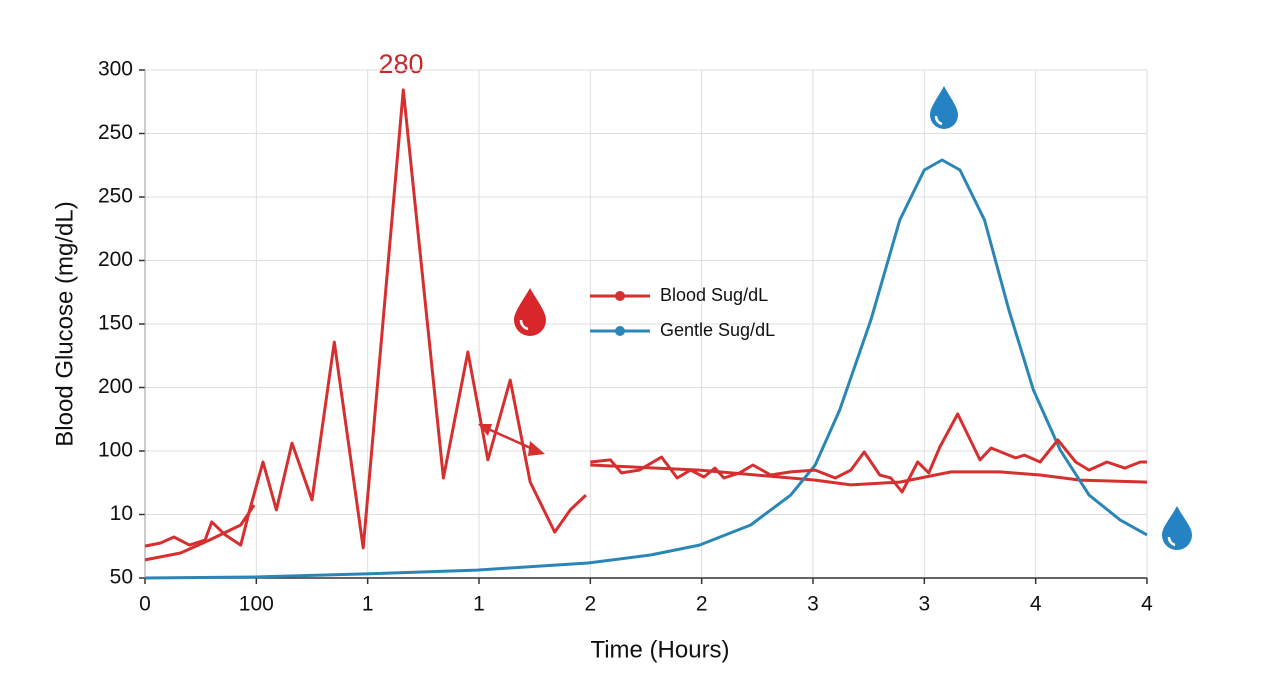 The image size is (1280, 698). What do you see at coordinates (64, 323) in the screenshot?
I see `y-axis-title: Blood Glucose (mg/dL)` at bounding box center [64, 323].